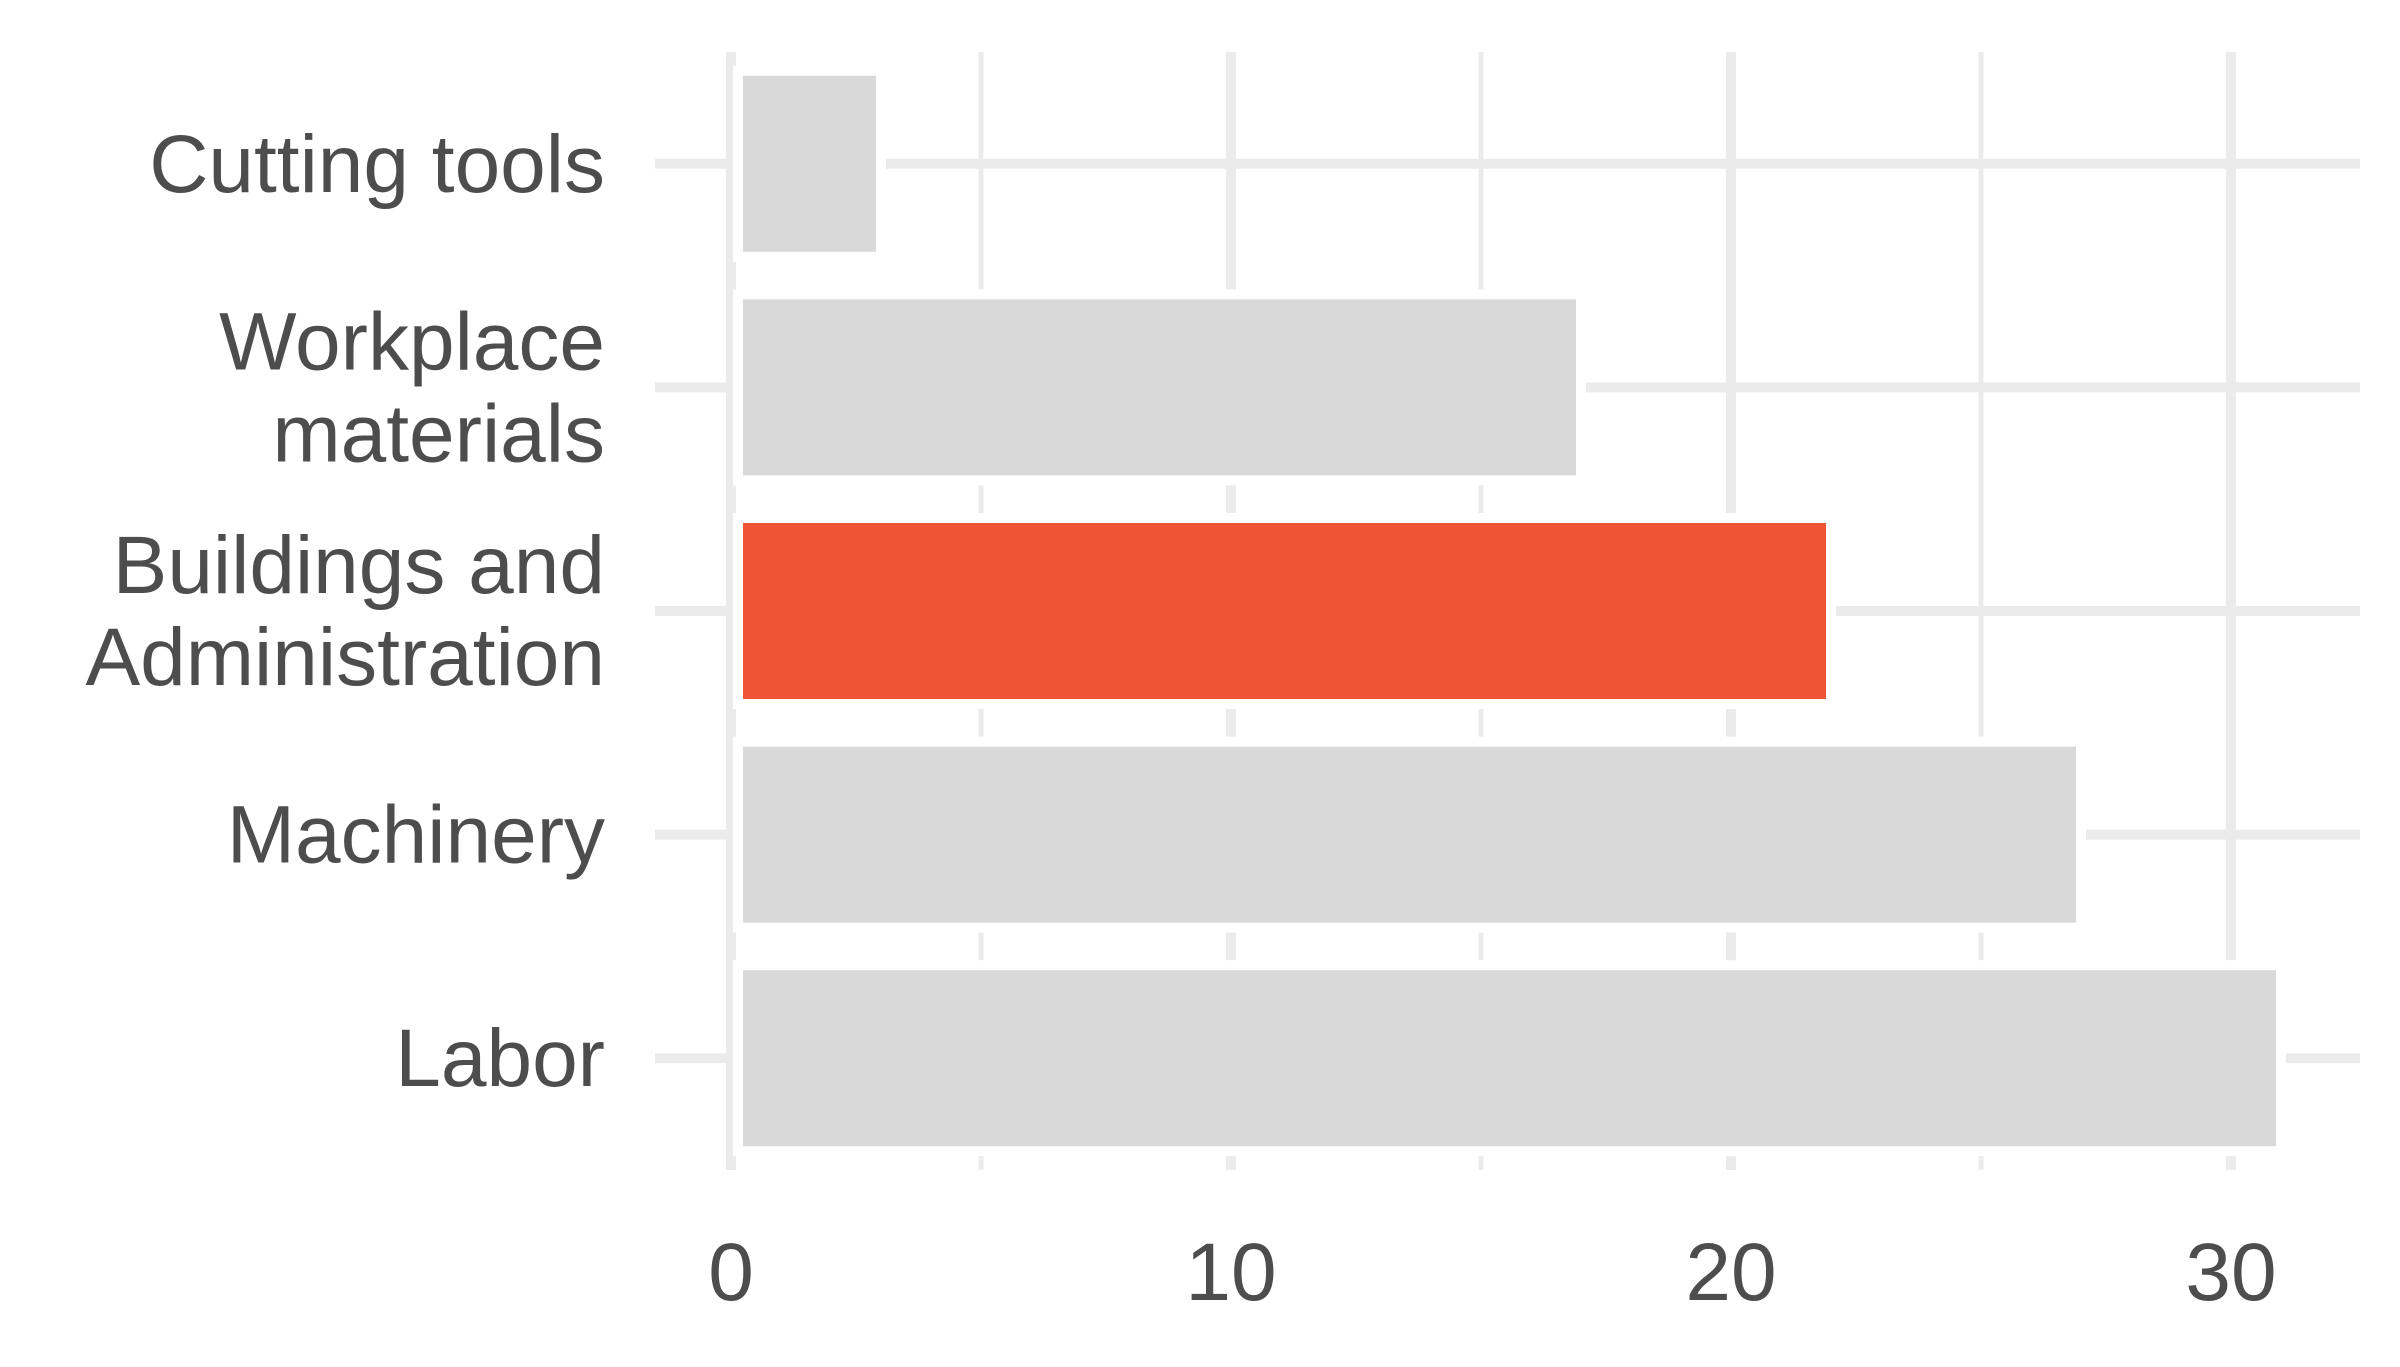  I want to click on category-label: Labor, so click(500, 1058).